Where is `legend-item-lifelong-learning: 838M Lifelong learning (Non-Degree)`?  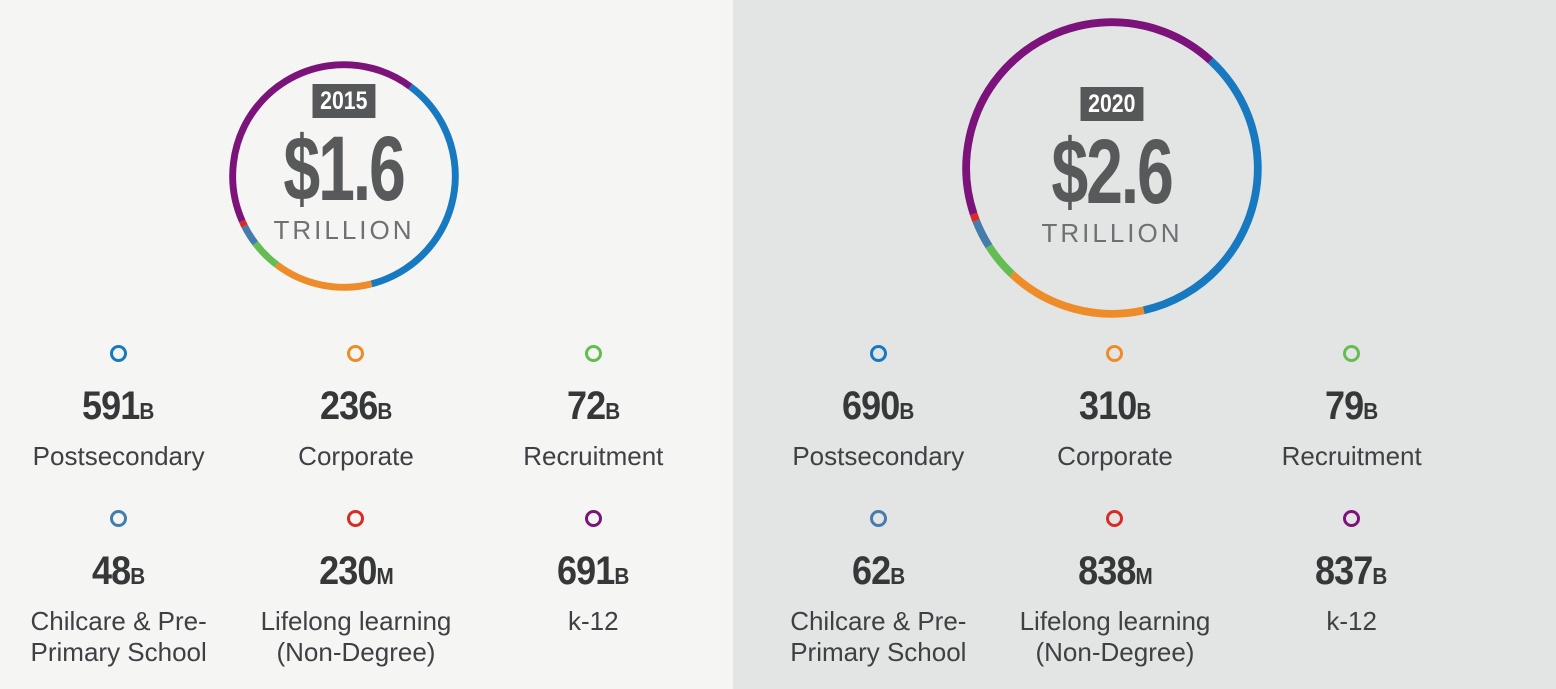
legend-item-lifelong-learning: 838M Lifelong learning (Non-Degree) is located at coordinates (1115, 589).